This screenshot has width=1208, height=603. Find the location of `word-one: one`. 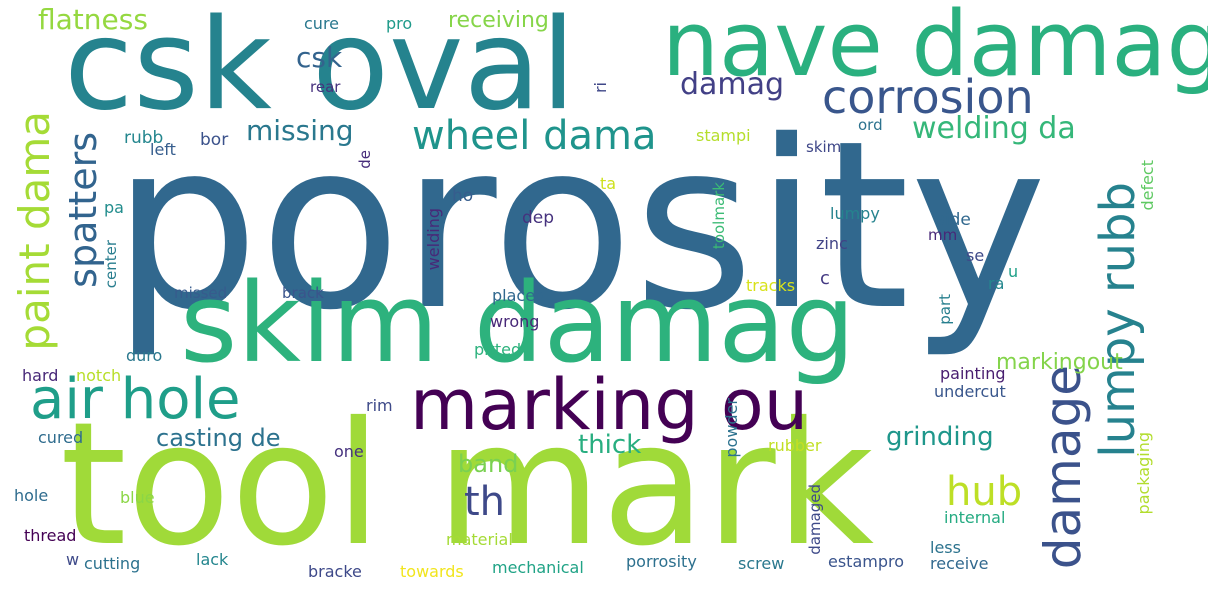

word-one: one is located at coordinates (349, 451).